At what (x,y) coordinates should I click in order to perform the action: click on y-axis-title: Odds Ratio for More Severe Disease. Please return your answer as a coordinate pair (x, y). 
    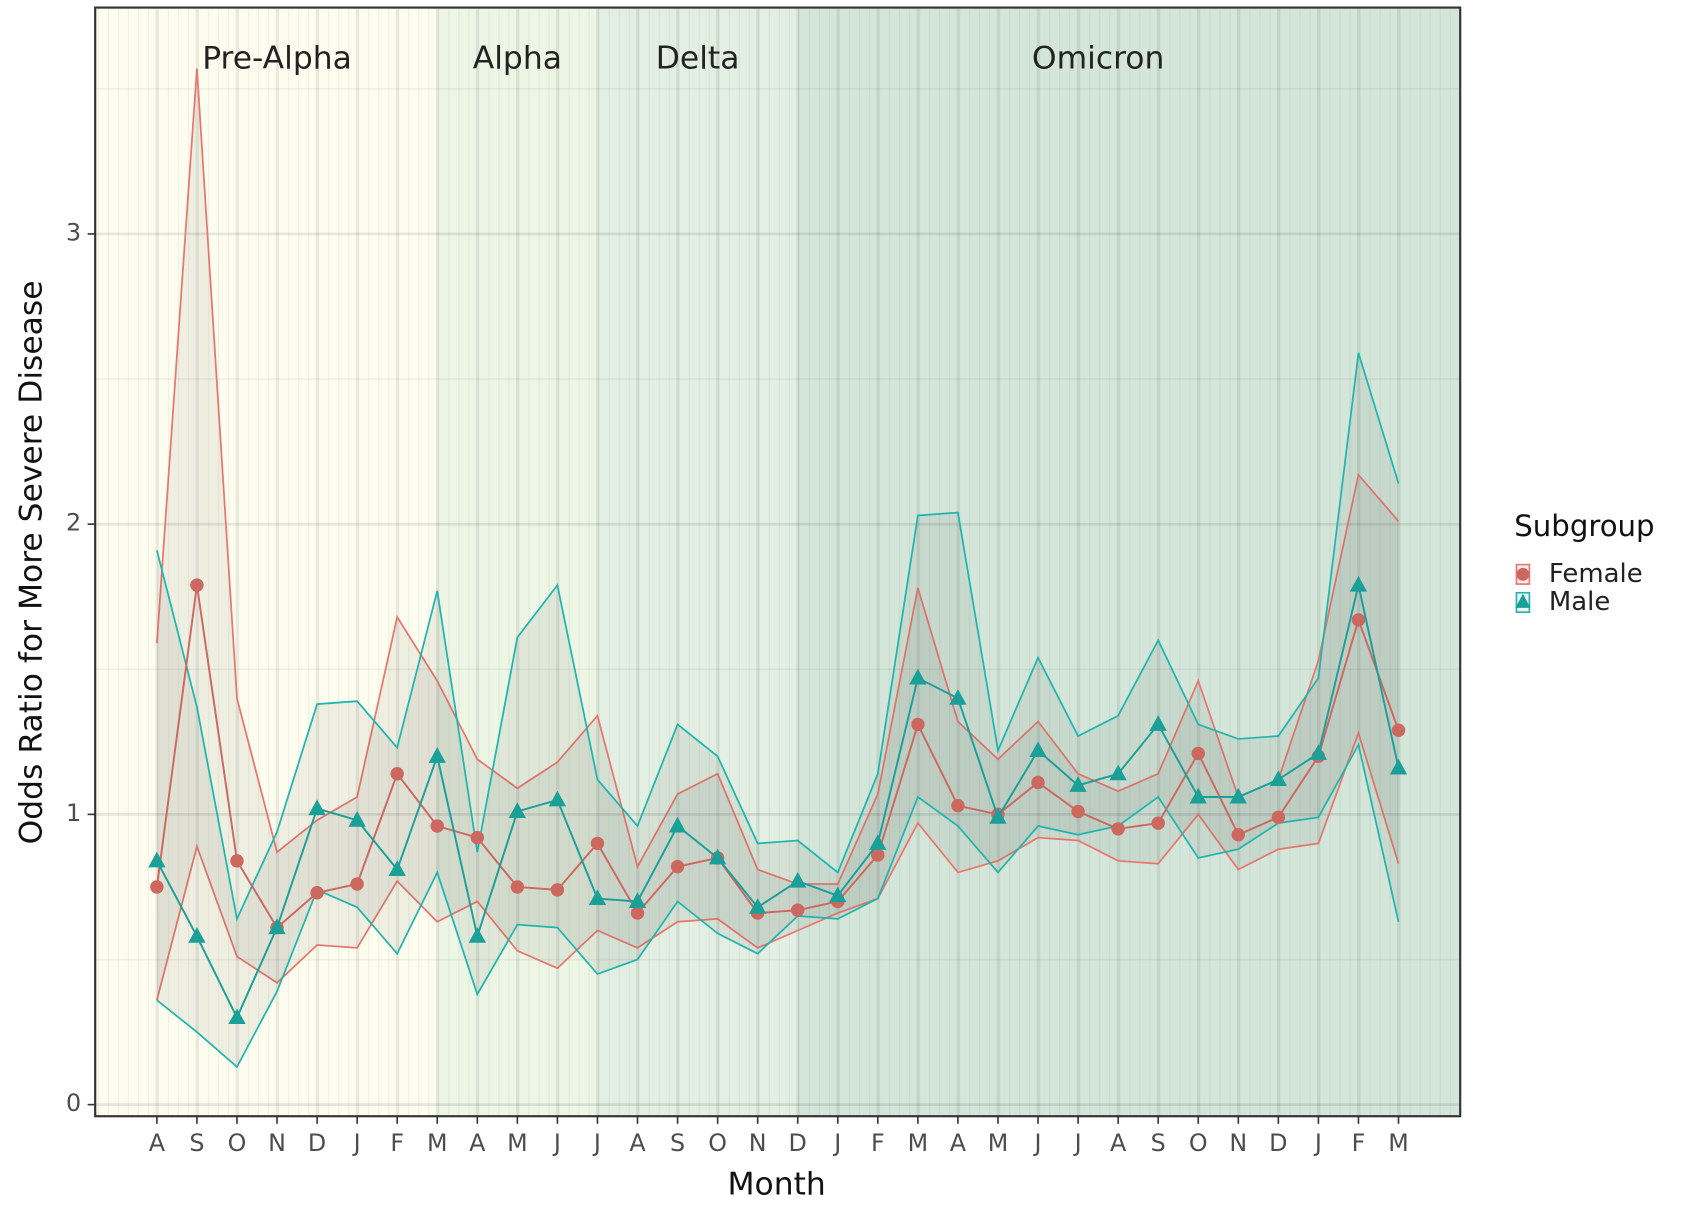
    Looking at the image, I should click on (31, 562).